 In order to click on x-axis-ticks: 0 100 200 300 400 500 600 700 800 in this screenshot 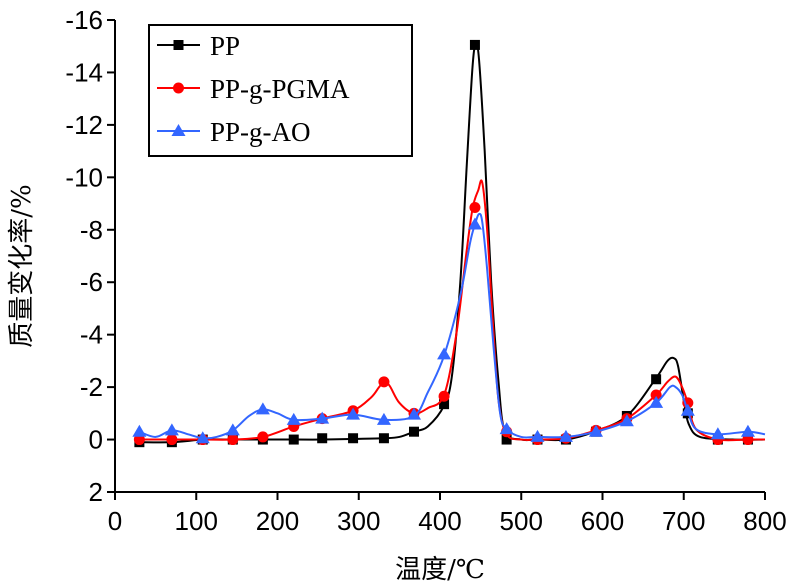, I will do `click(447, 514)`.